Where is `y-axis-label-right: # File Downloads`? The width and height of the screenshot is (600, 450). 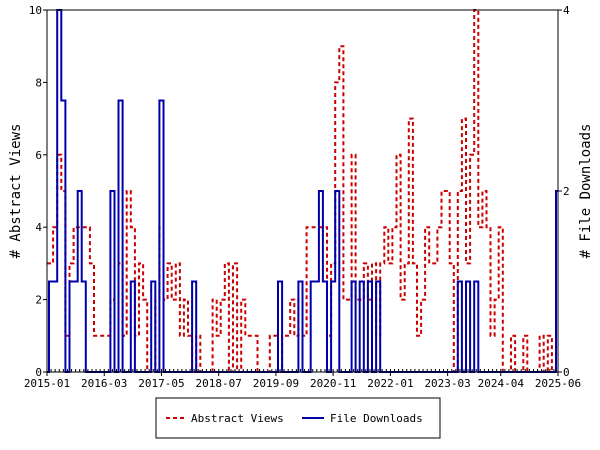
y-axis-label-right: # File Downloads is located at coordinates (586, 191).